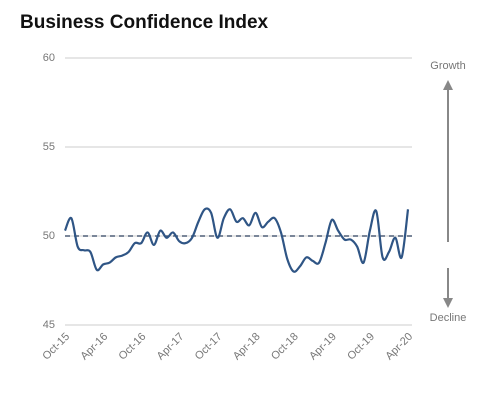  Describe the element at coordinates (247, 347) in the screenshot. I see `x-tick-label: Apr-18` at that location.